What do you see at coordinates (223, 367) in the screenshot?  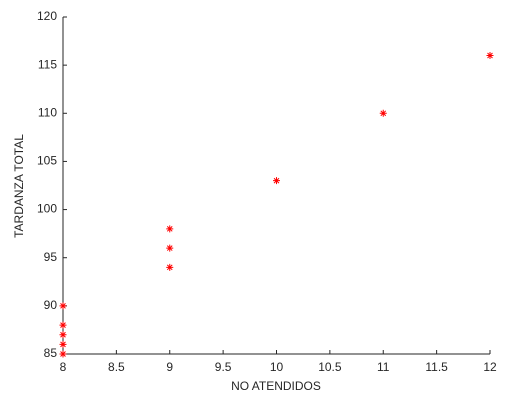 I see `x-tick-label: 9.5` at bounding box center [223, 367].